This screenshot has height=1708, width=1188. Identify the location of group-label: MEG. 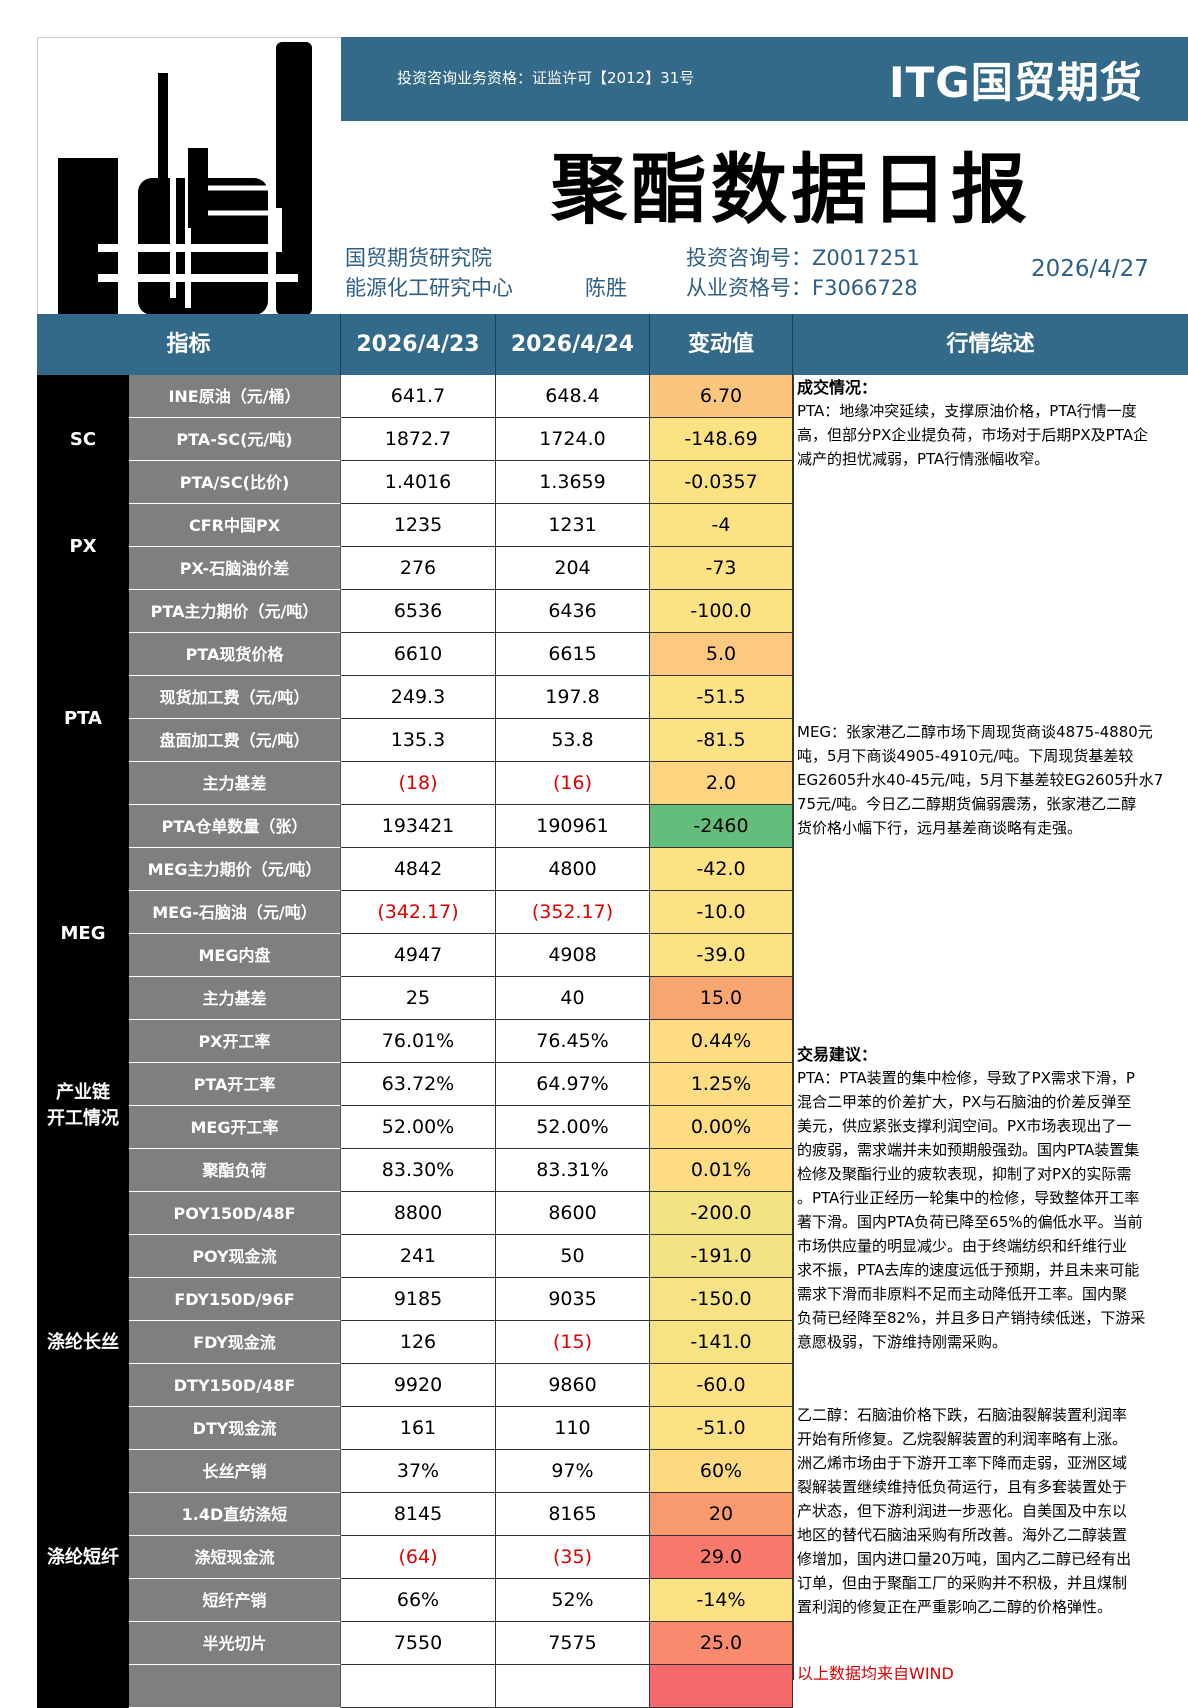
(83, 934).